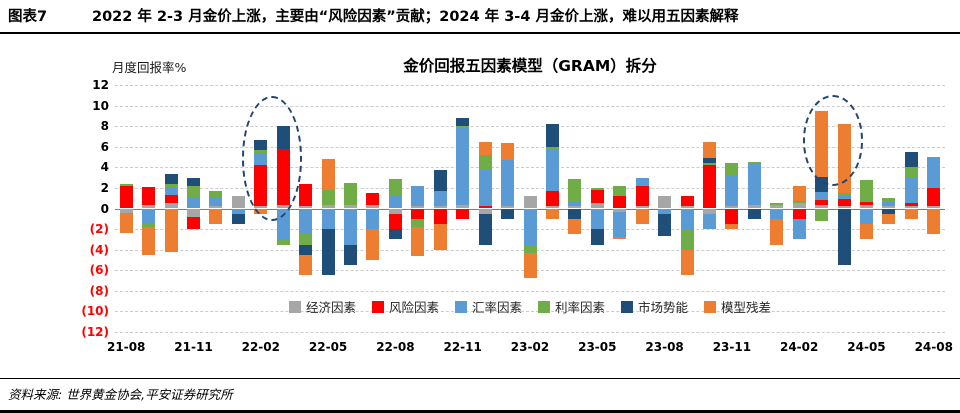 Image resolution: width=960 pixels, height=413 pixels. Describe the element at coordinates (104, 208) in the screenshot. I see `y-axis-tick: 0` at that location.